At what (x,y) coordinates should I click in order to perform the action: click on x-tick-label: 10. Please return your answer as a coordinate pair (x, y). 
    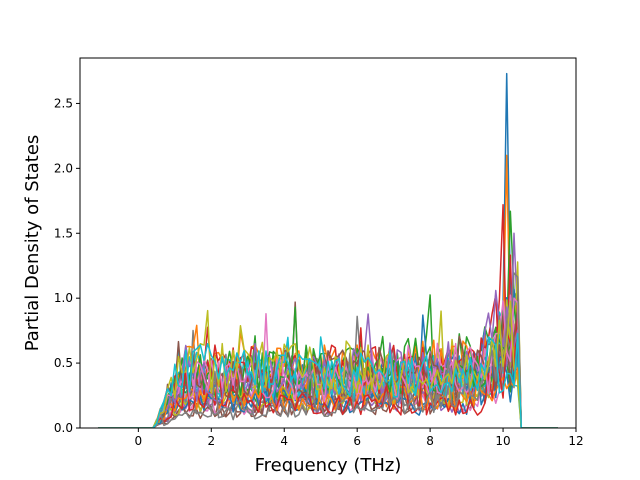
    Looking at the image, I should click on (502, 441).